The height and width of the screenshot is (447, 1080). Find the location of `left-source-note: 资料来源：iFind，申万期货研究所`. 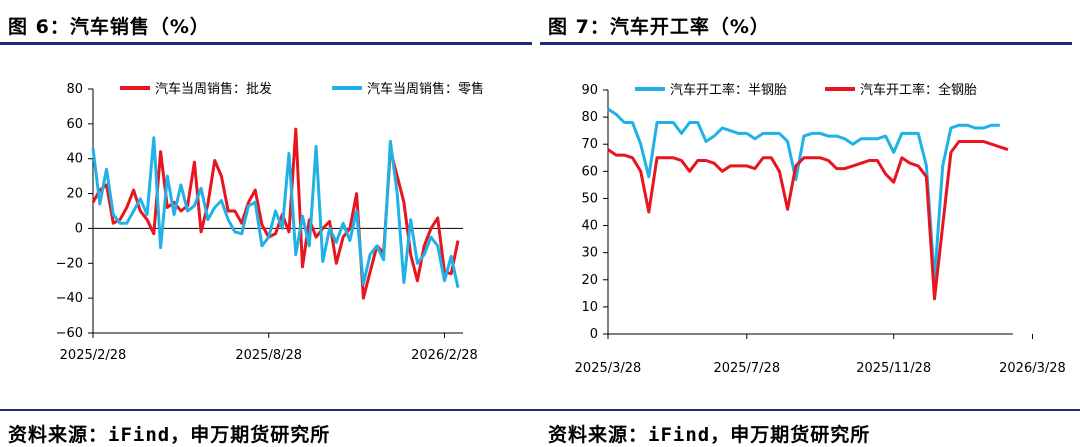

left-source-note: 资料来源：iFind，申万期货研究所 is located at coordinates (169, 435).